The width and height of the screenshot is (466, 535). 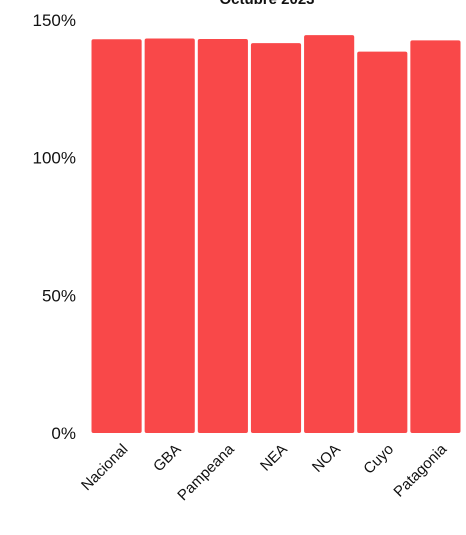 I want to click on chart-title: Octubre 2023, so click(x=266, y=4).